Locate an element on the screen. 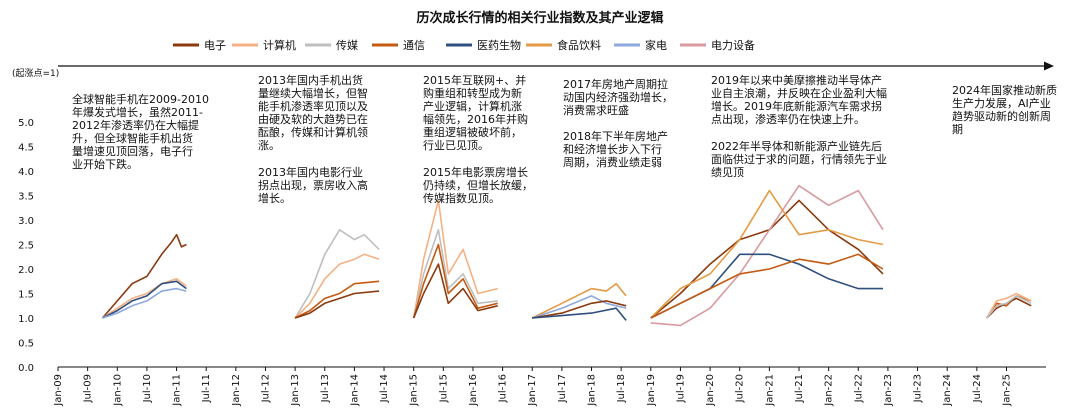 This screenshot has width=1080, height=420. x-tick-label: Jan-20 is located at coordinates (710, 390).